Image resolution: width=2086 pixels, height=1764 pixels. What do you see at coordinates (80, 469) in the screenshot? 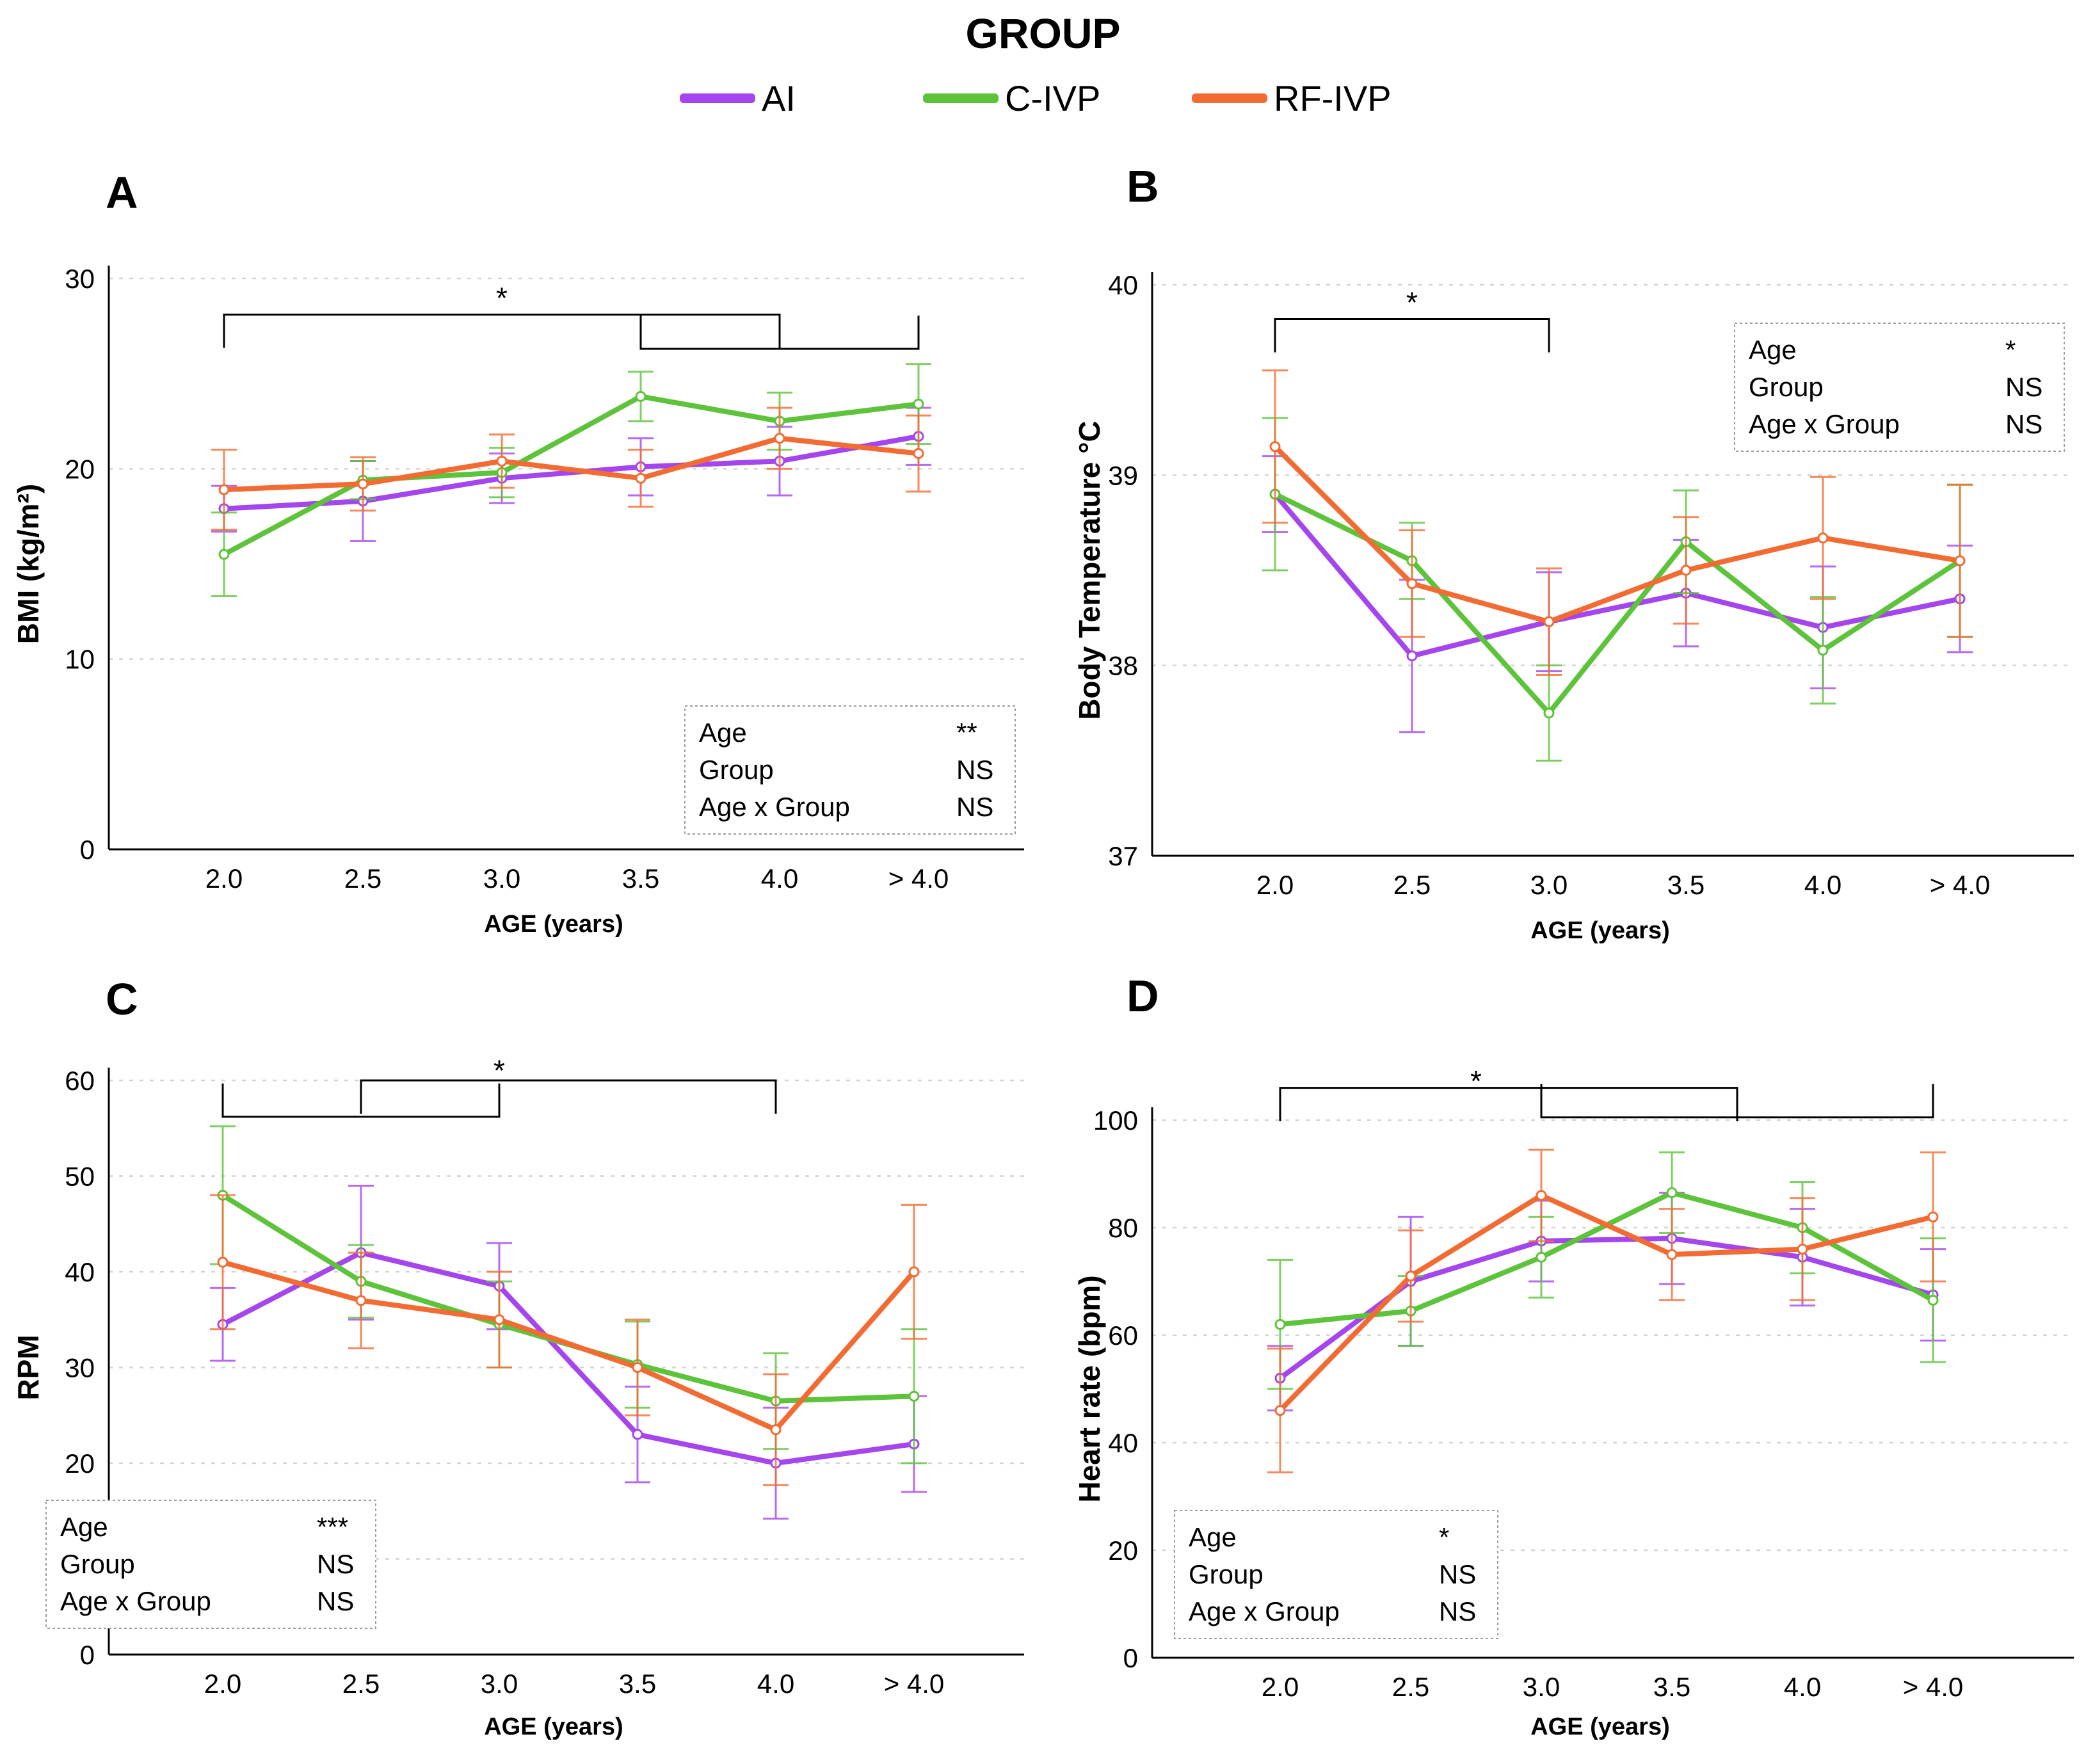
I see `y-tick-label: 20` at bounding box center [80, 469].